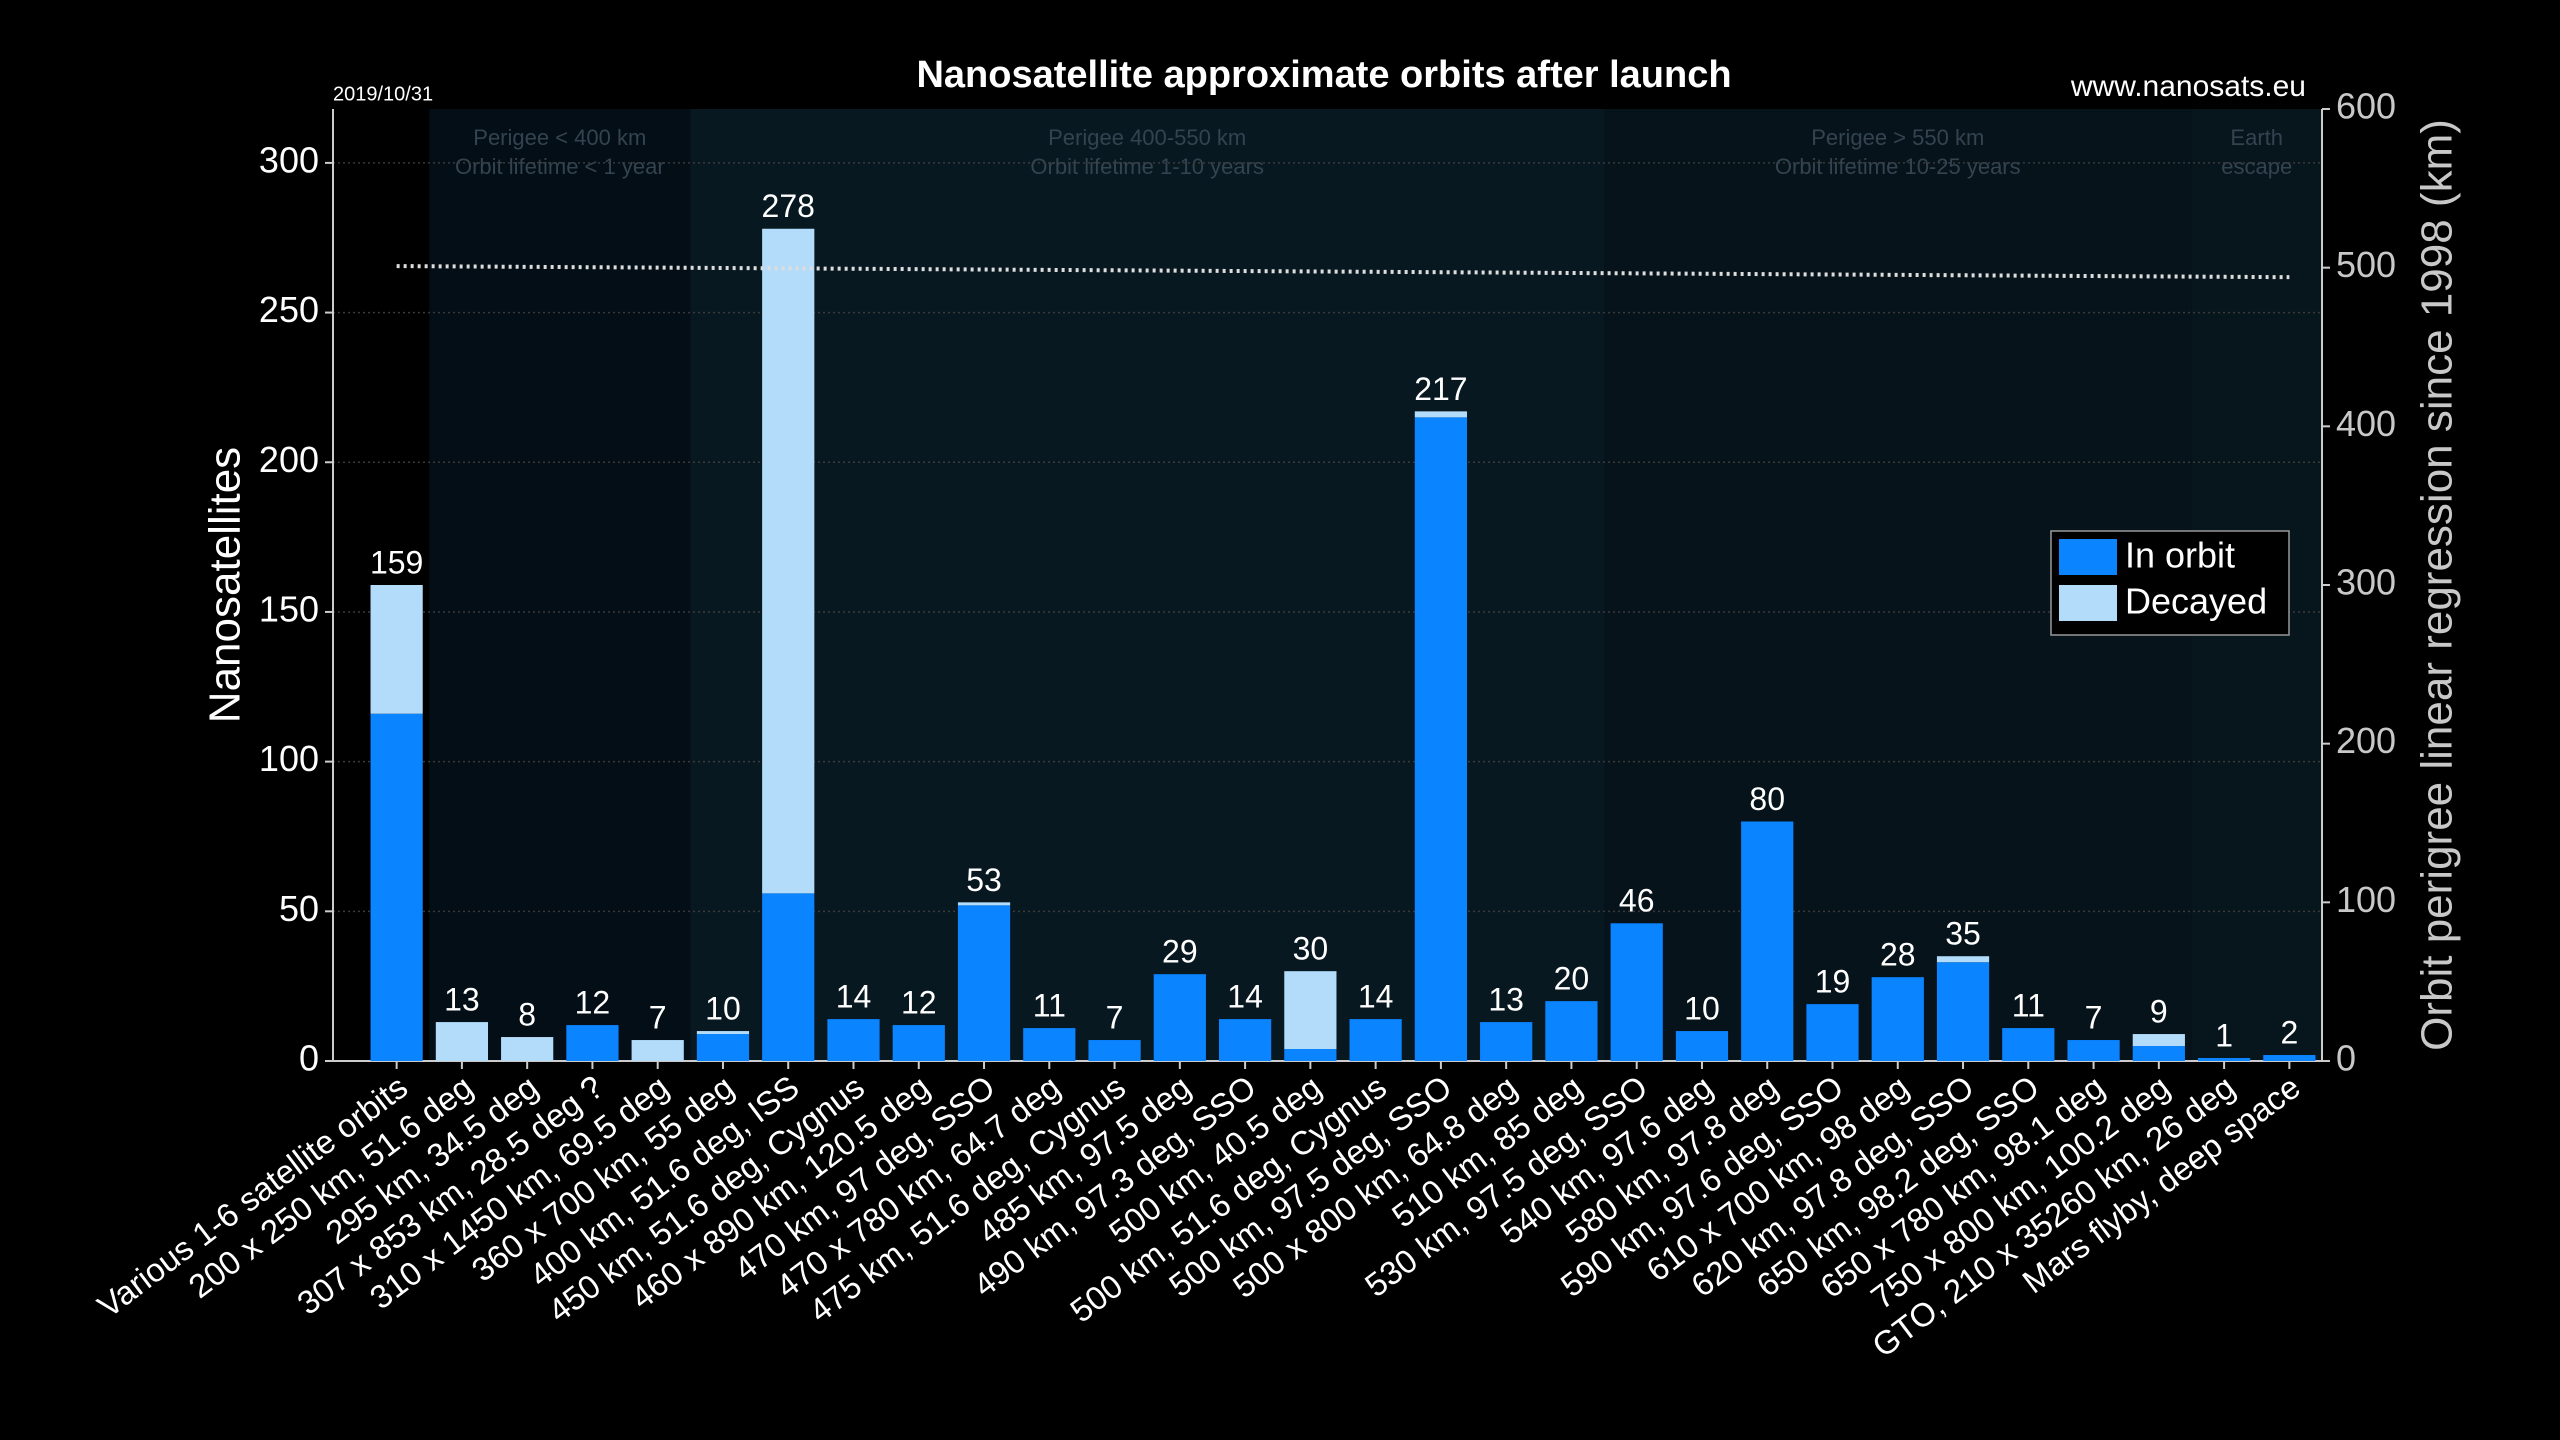 This screenshot has width=2560, height=1440. I want to click on y-tick-label: 100, so click(289, 758).